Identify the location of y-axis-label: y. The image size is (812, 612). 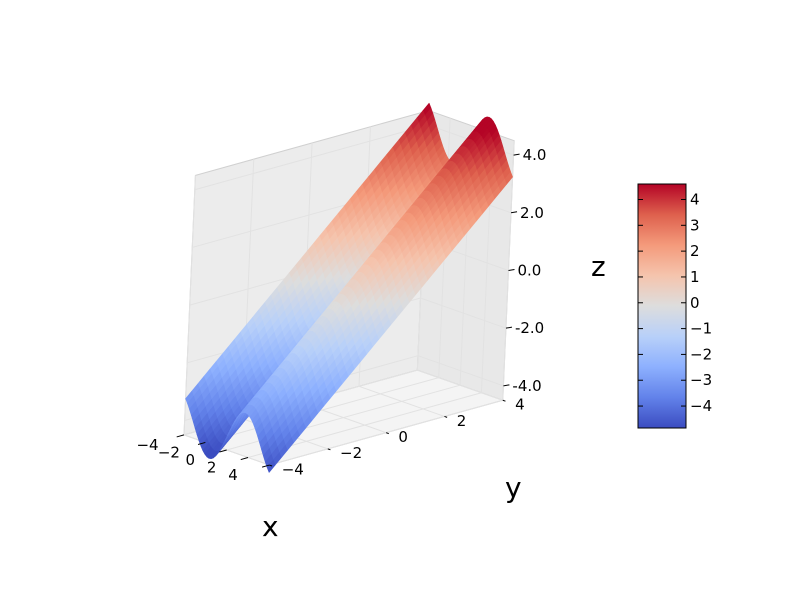
(513, 487).